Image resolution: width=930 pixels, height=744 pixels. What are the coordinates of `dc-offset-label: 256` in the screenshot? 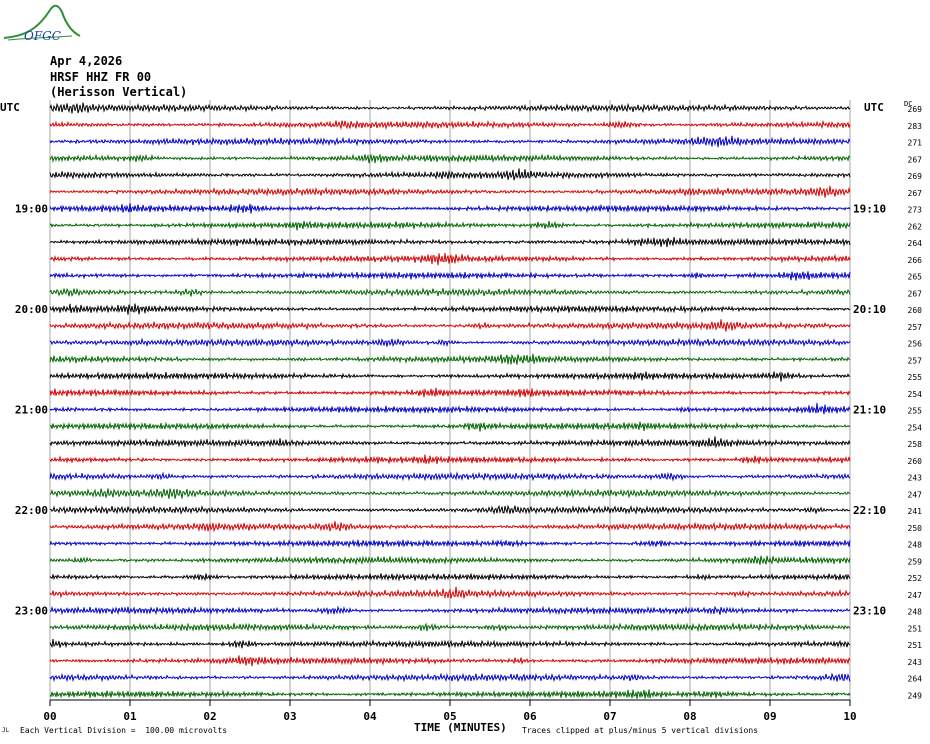 It's located at (915, 344).